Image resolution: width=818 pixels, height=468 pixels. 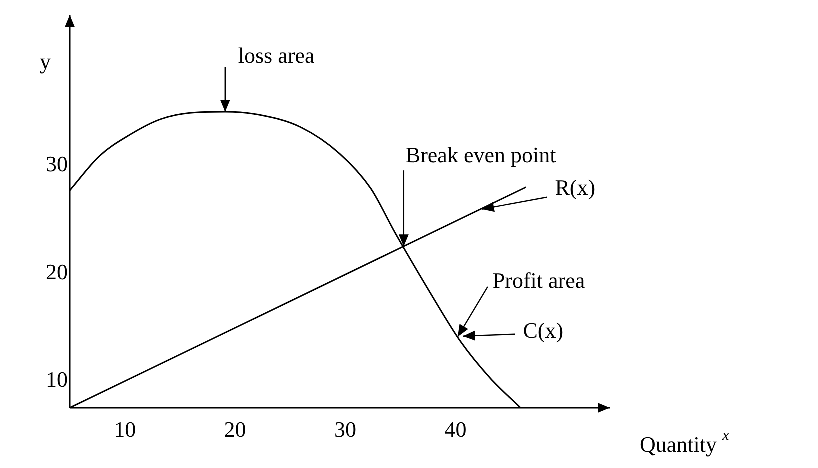 What do you see at coordinates (543, 331) in the screenshot?
I see `legend-label: C(x)` at bounding box center [543, 331].